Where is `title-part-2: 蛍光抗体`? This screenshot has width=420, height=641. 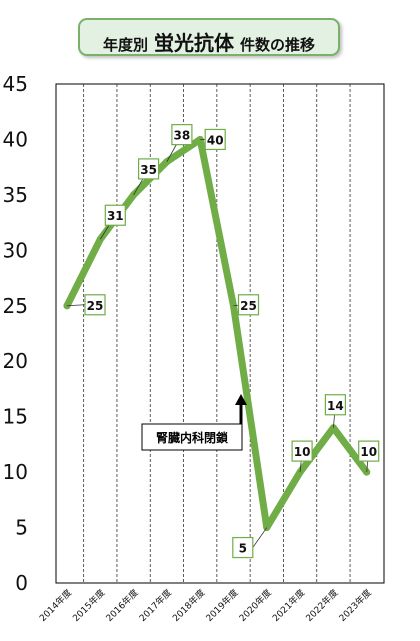
title-part-2: 蛍光抗体 is located at coordinates (194, 43).